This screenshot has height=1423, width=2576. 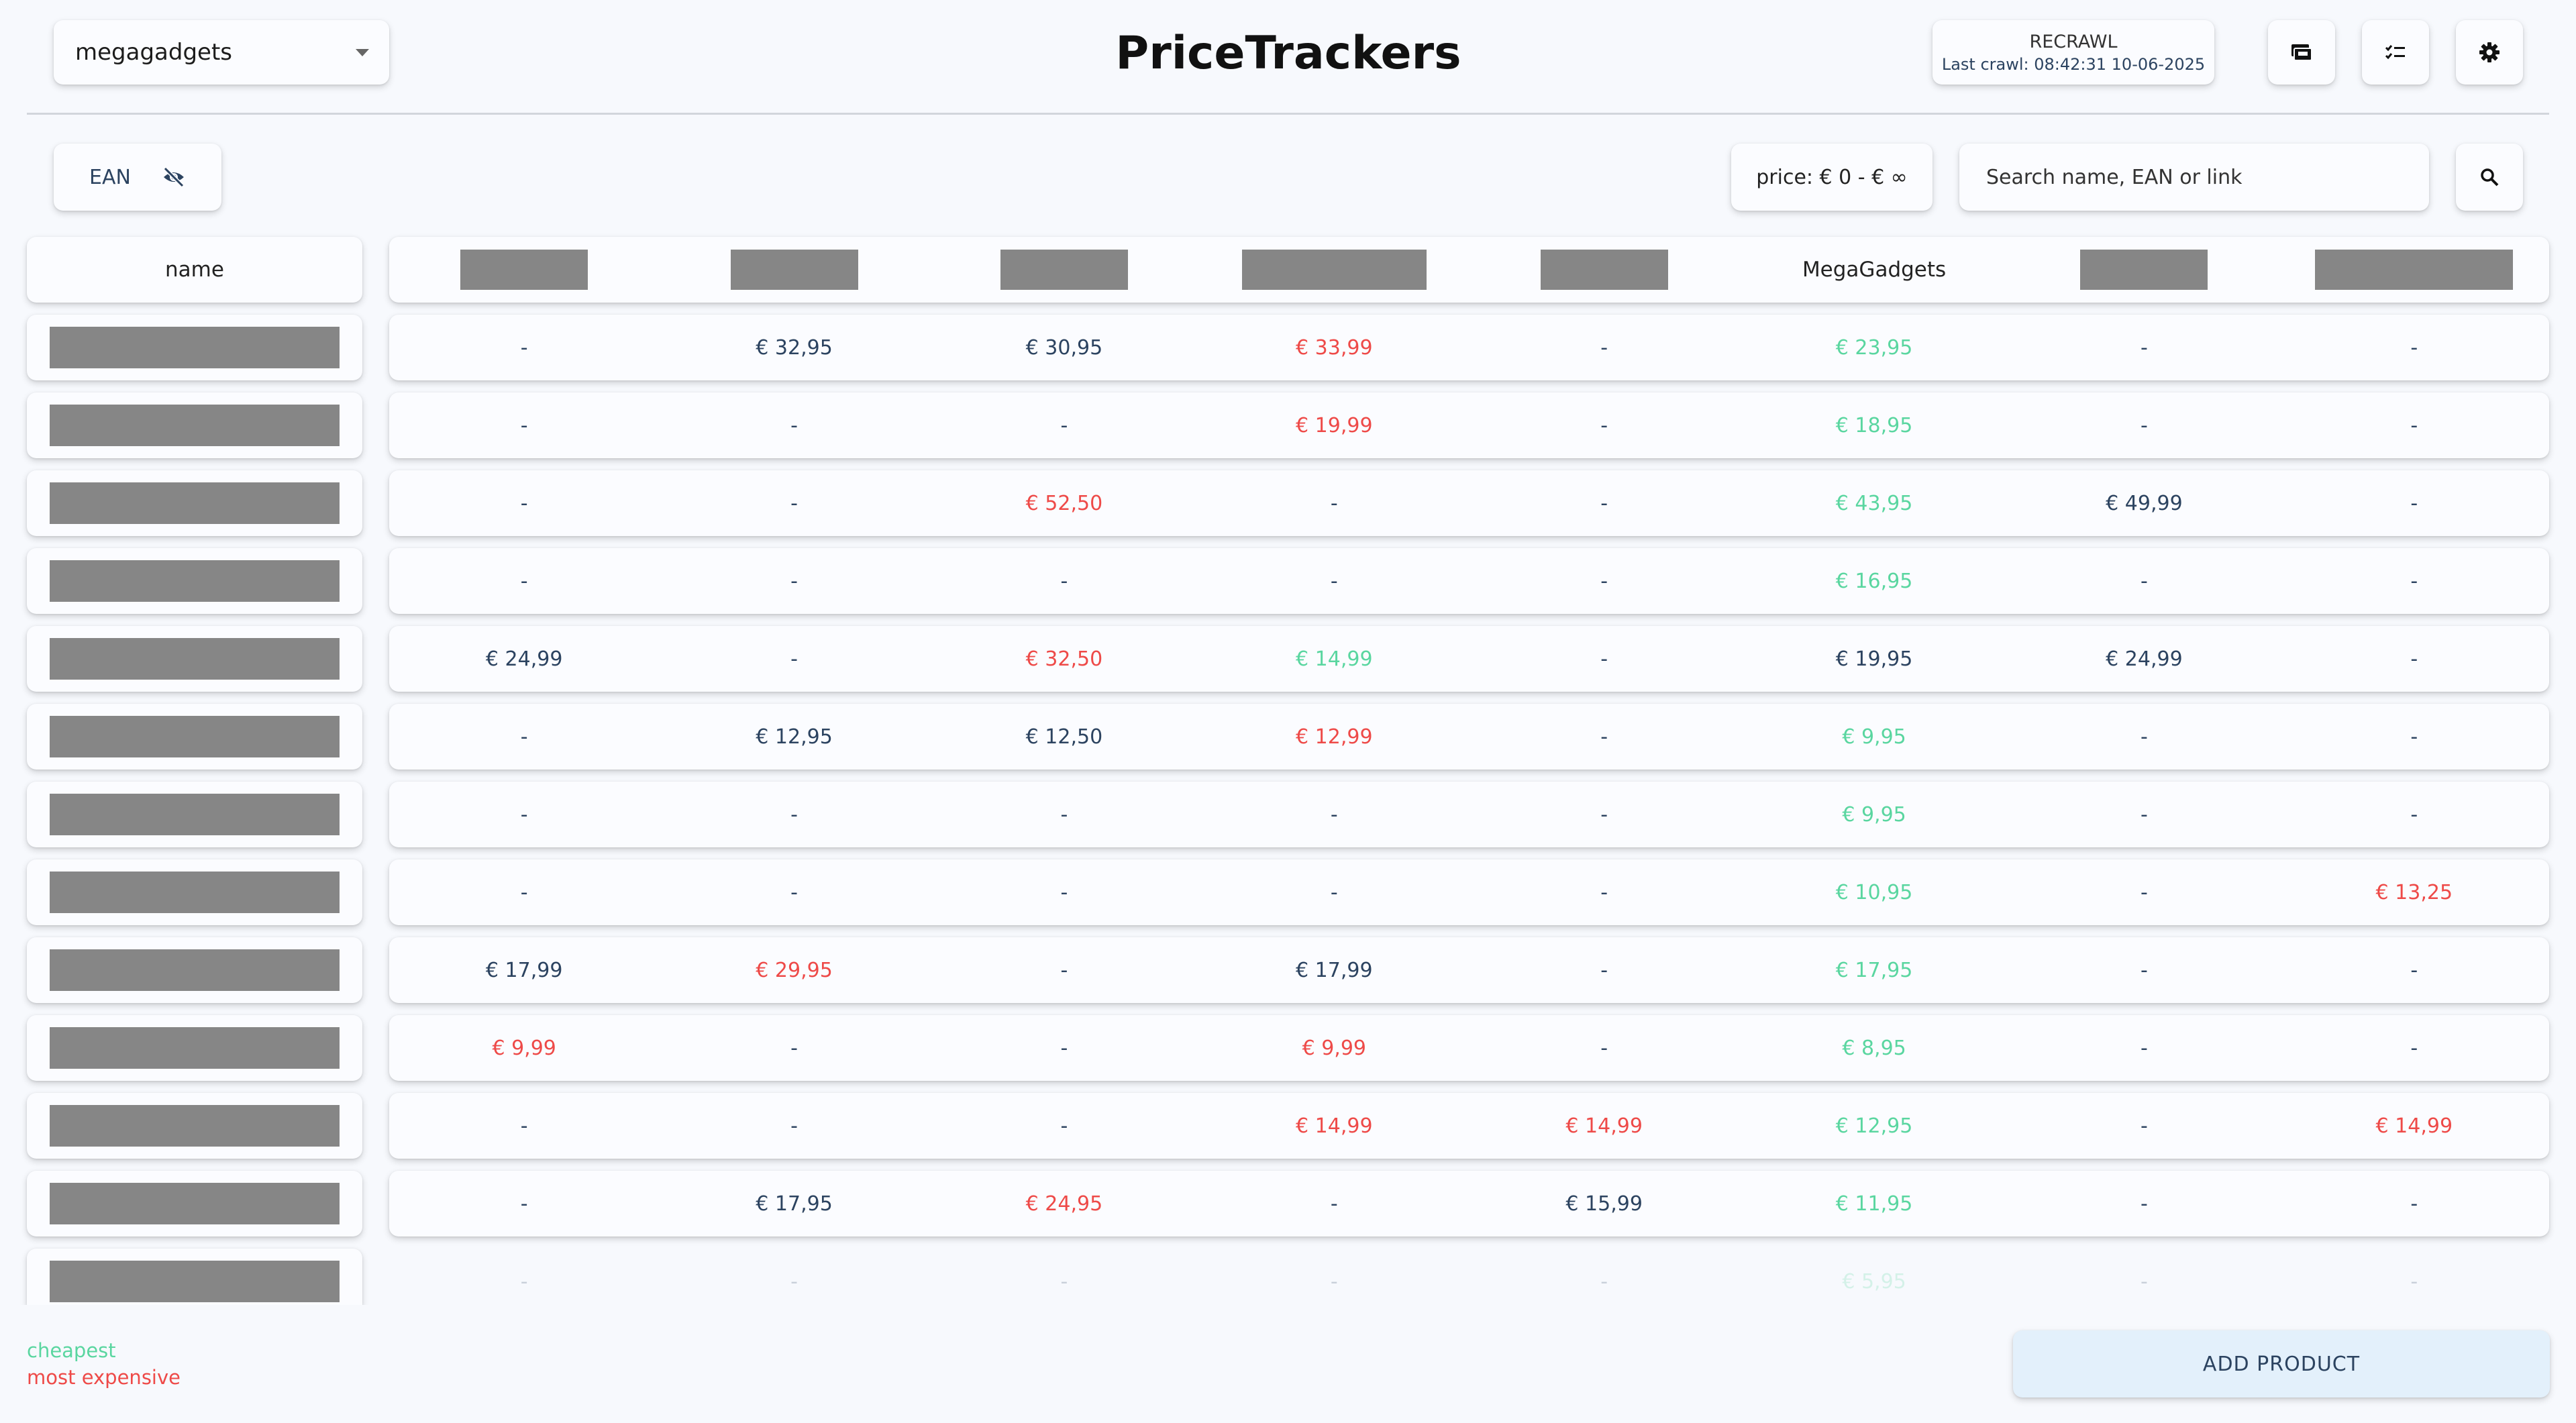 I want to click on table-row: - - - € 14,99 € 14,99 € 12,95 - € 14,99, so click(x=1469, y=1126).